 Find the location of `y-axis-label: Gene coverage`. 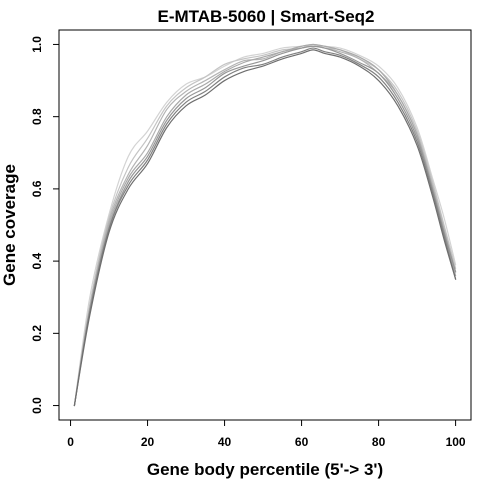

y-axis-label: Gene coverage is located at coordinates (9, 225).